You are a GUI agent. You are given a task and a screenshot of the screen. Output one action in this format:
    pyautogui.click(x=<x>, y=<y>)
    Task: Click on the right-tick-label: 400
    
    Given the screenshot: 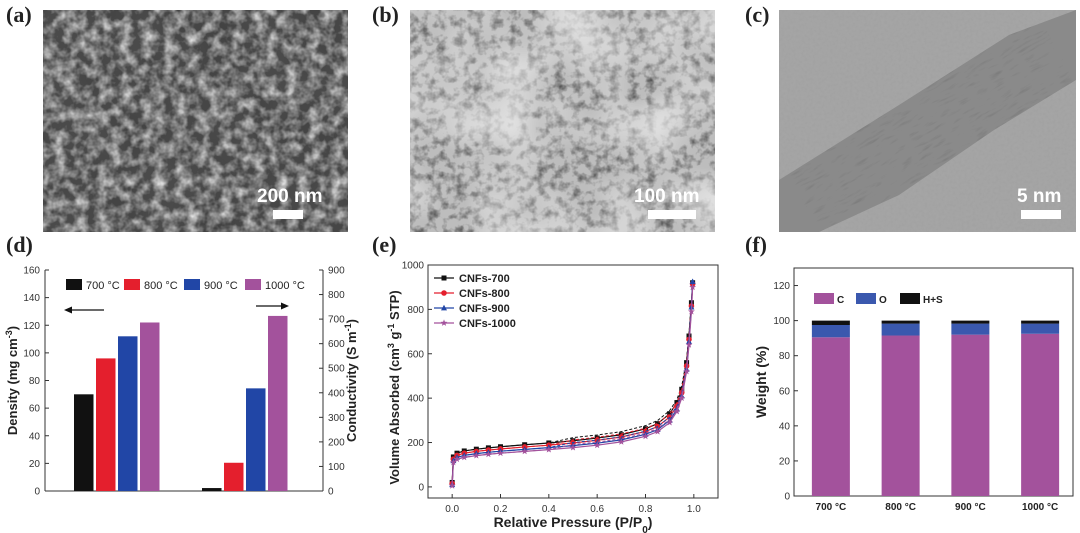 What is the action you would take?
    pyautogui.click(x=336, y=393)
    